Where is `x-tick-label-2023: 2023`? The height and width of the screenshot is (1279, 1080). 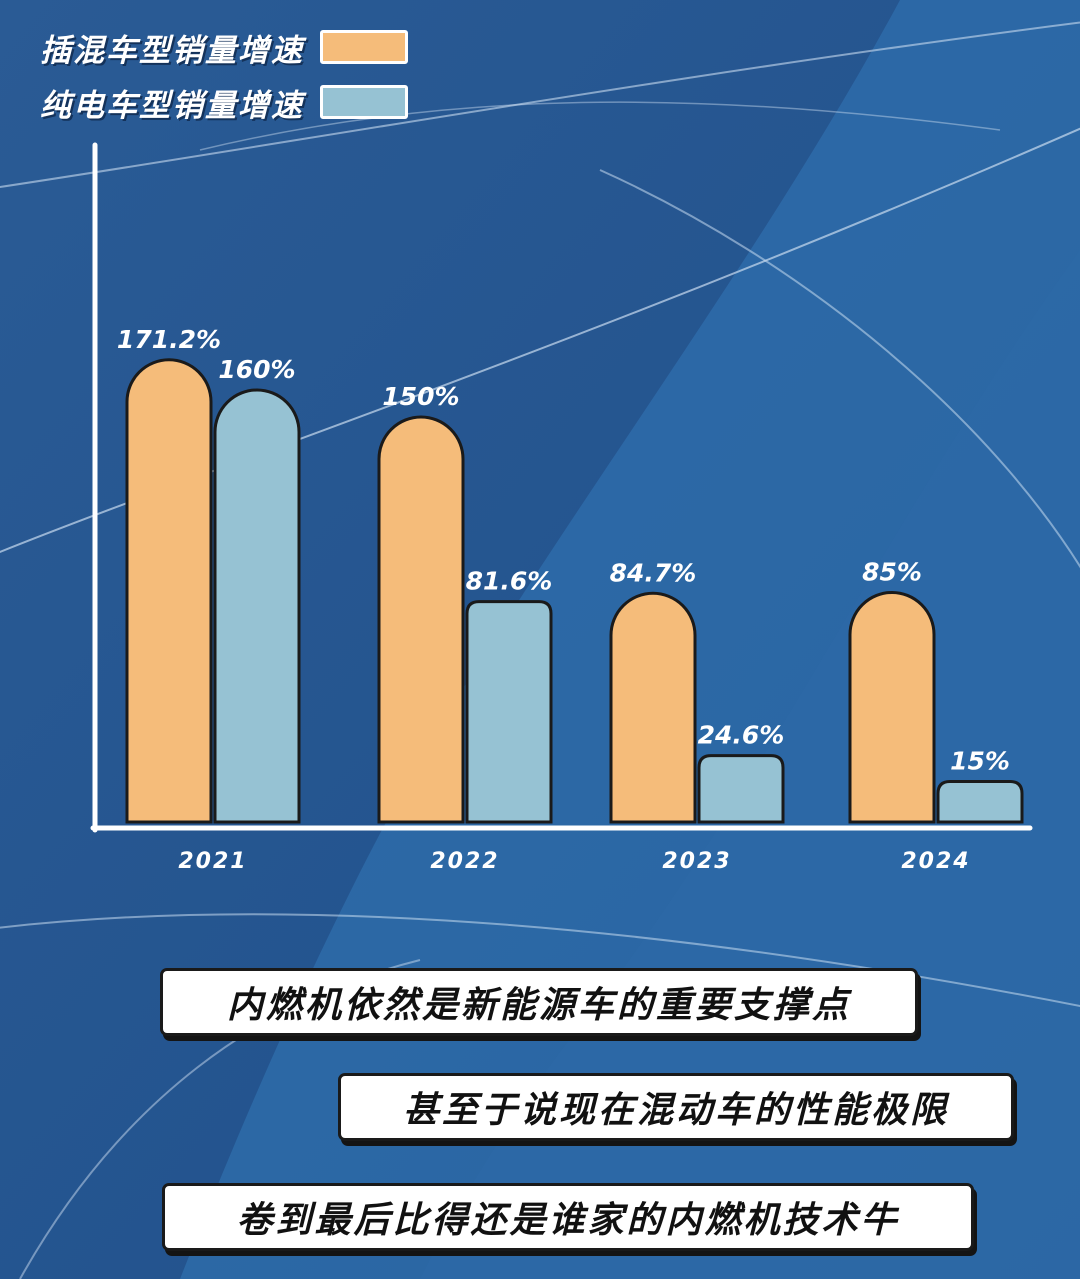 x-tick-label-2023: 2023 is located at coordinates (696, 861).